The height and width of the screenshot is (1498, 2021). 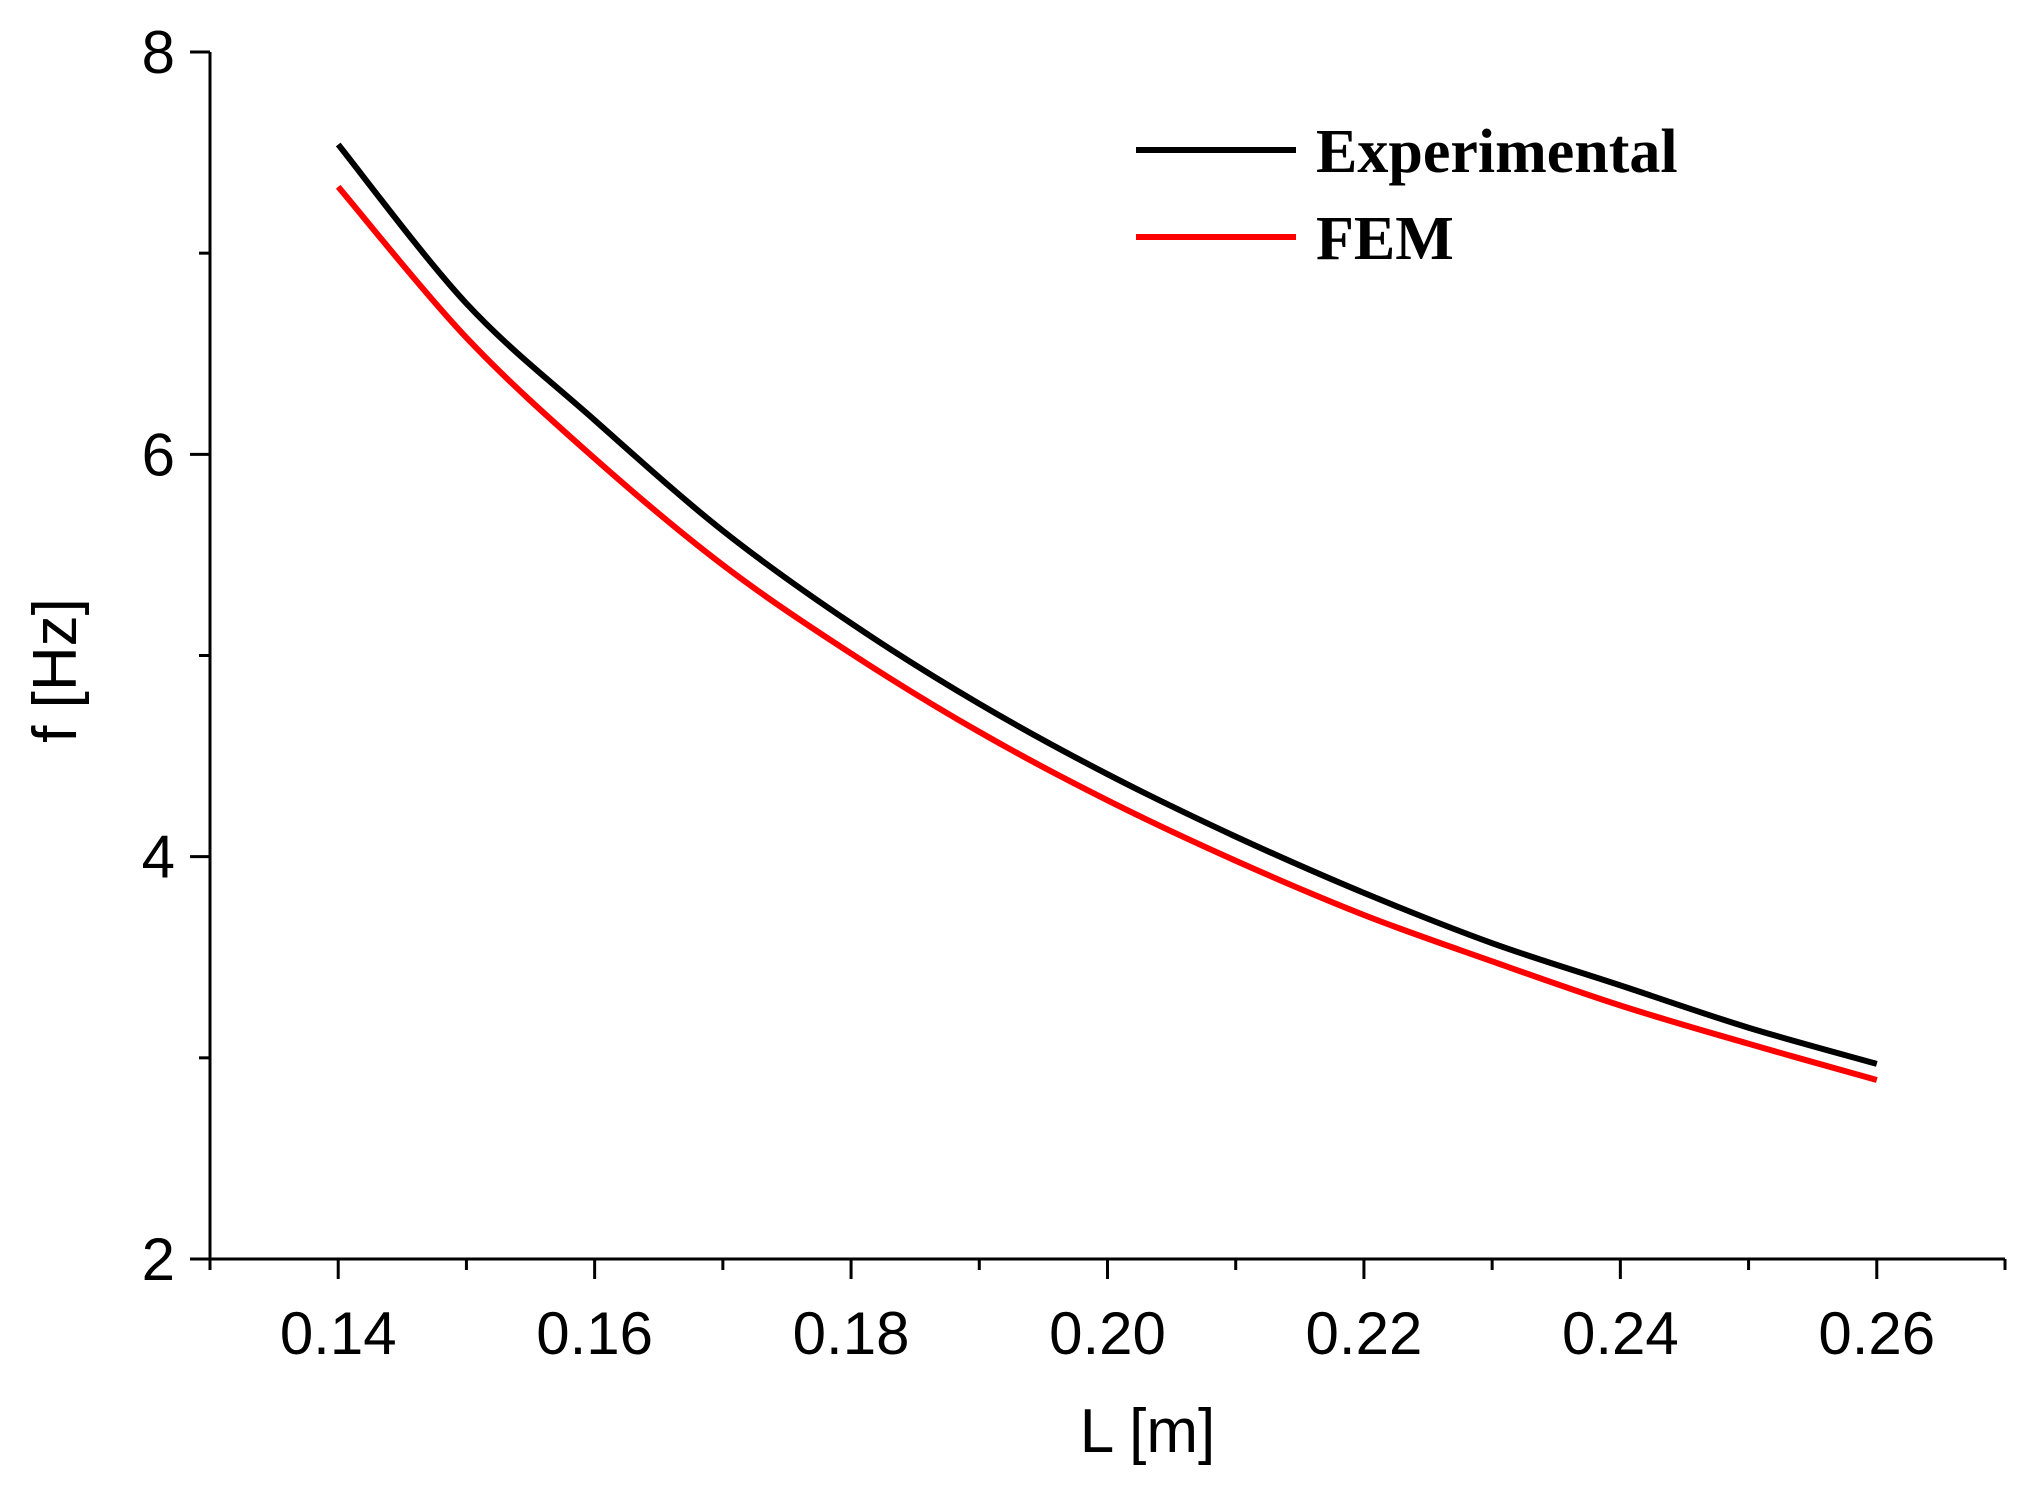 What do you see at coordinates (1497, 152) in the screenshot?
I see `legend-label-experimental: Experimental` at bounding box center [1497, 152].